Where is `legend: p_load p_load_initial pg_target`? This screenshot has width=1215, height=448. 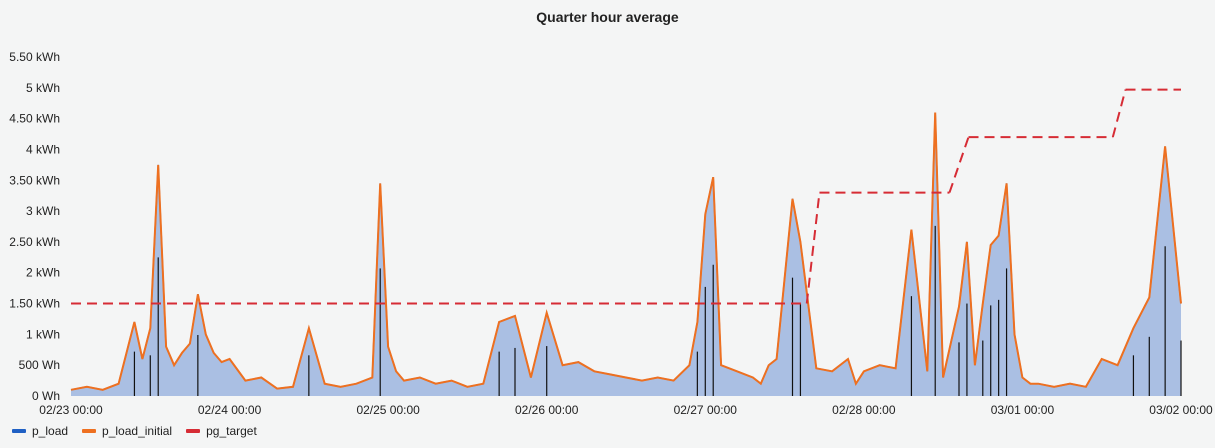
legend: p_load p_load_initial pg_target is located at coordinates (134, 431).